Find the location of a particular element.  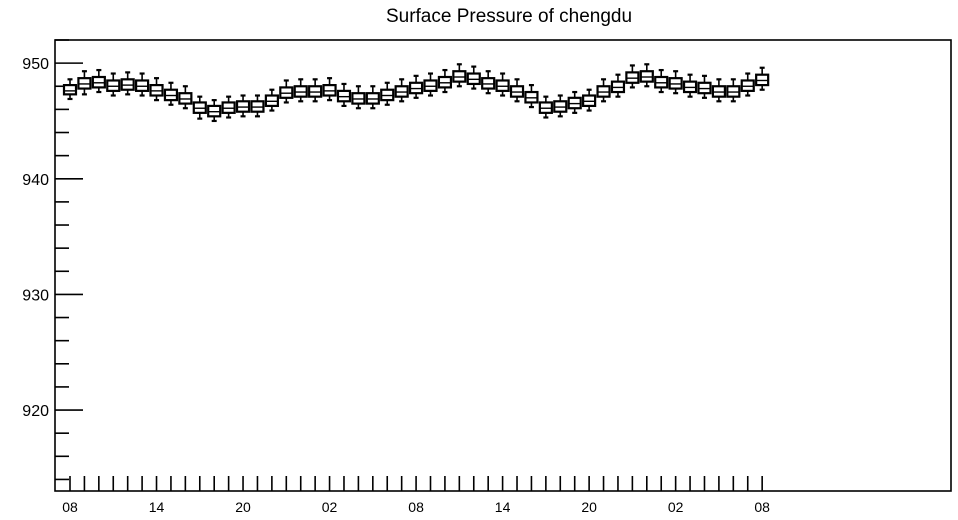

chart-title: Surface Pressure of chengdu is located at coordinates (509, 16).